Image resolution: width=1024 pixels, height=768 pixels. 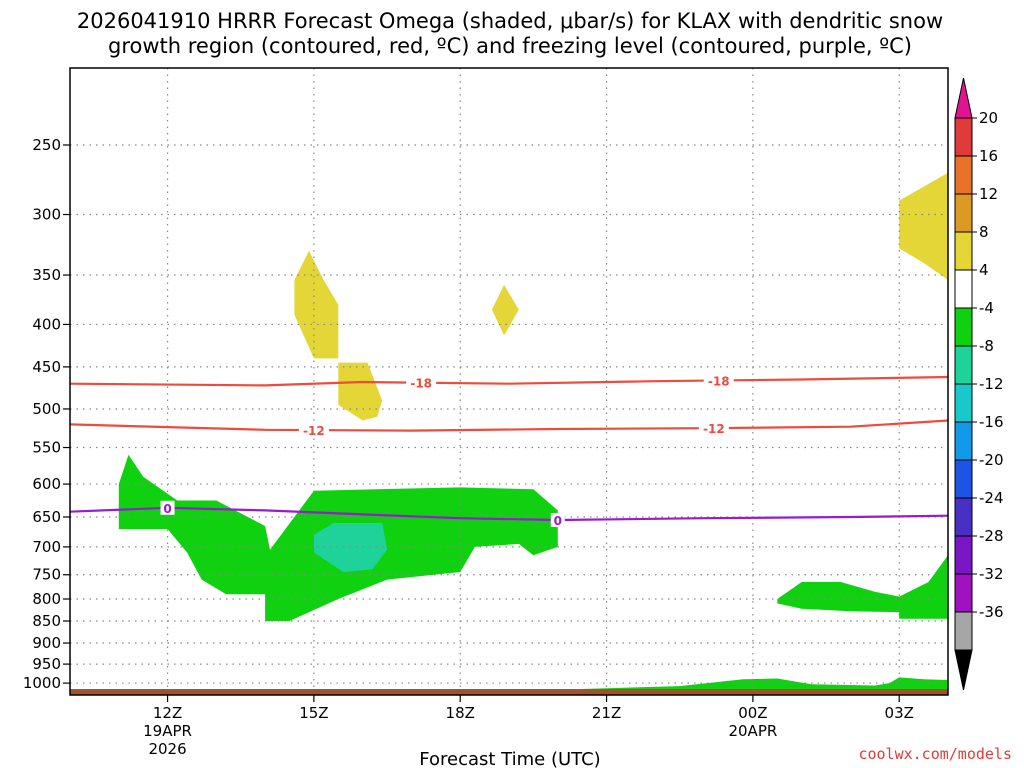 What do you see at coordinates (46, 275) in the screenshot?
I see `y-tick-label: 350` at bounding box center [46, 275].